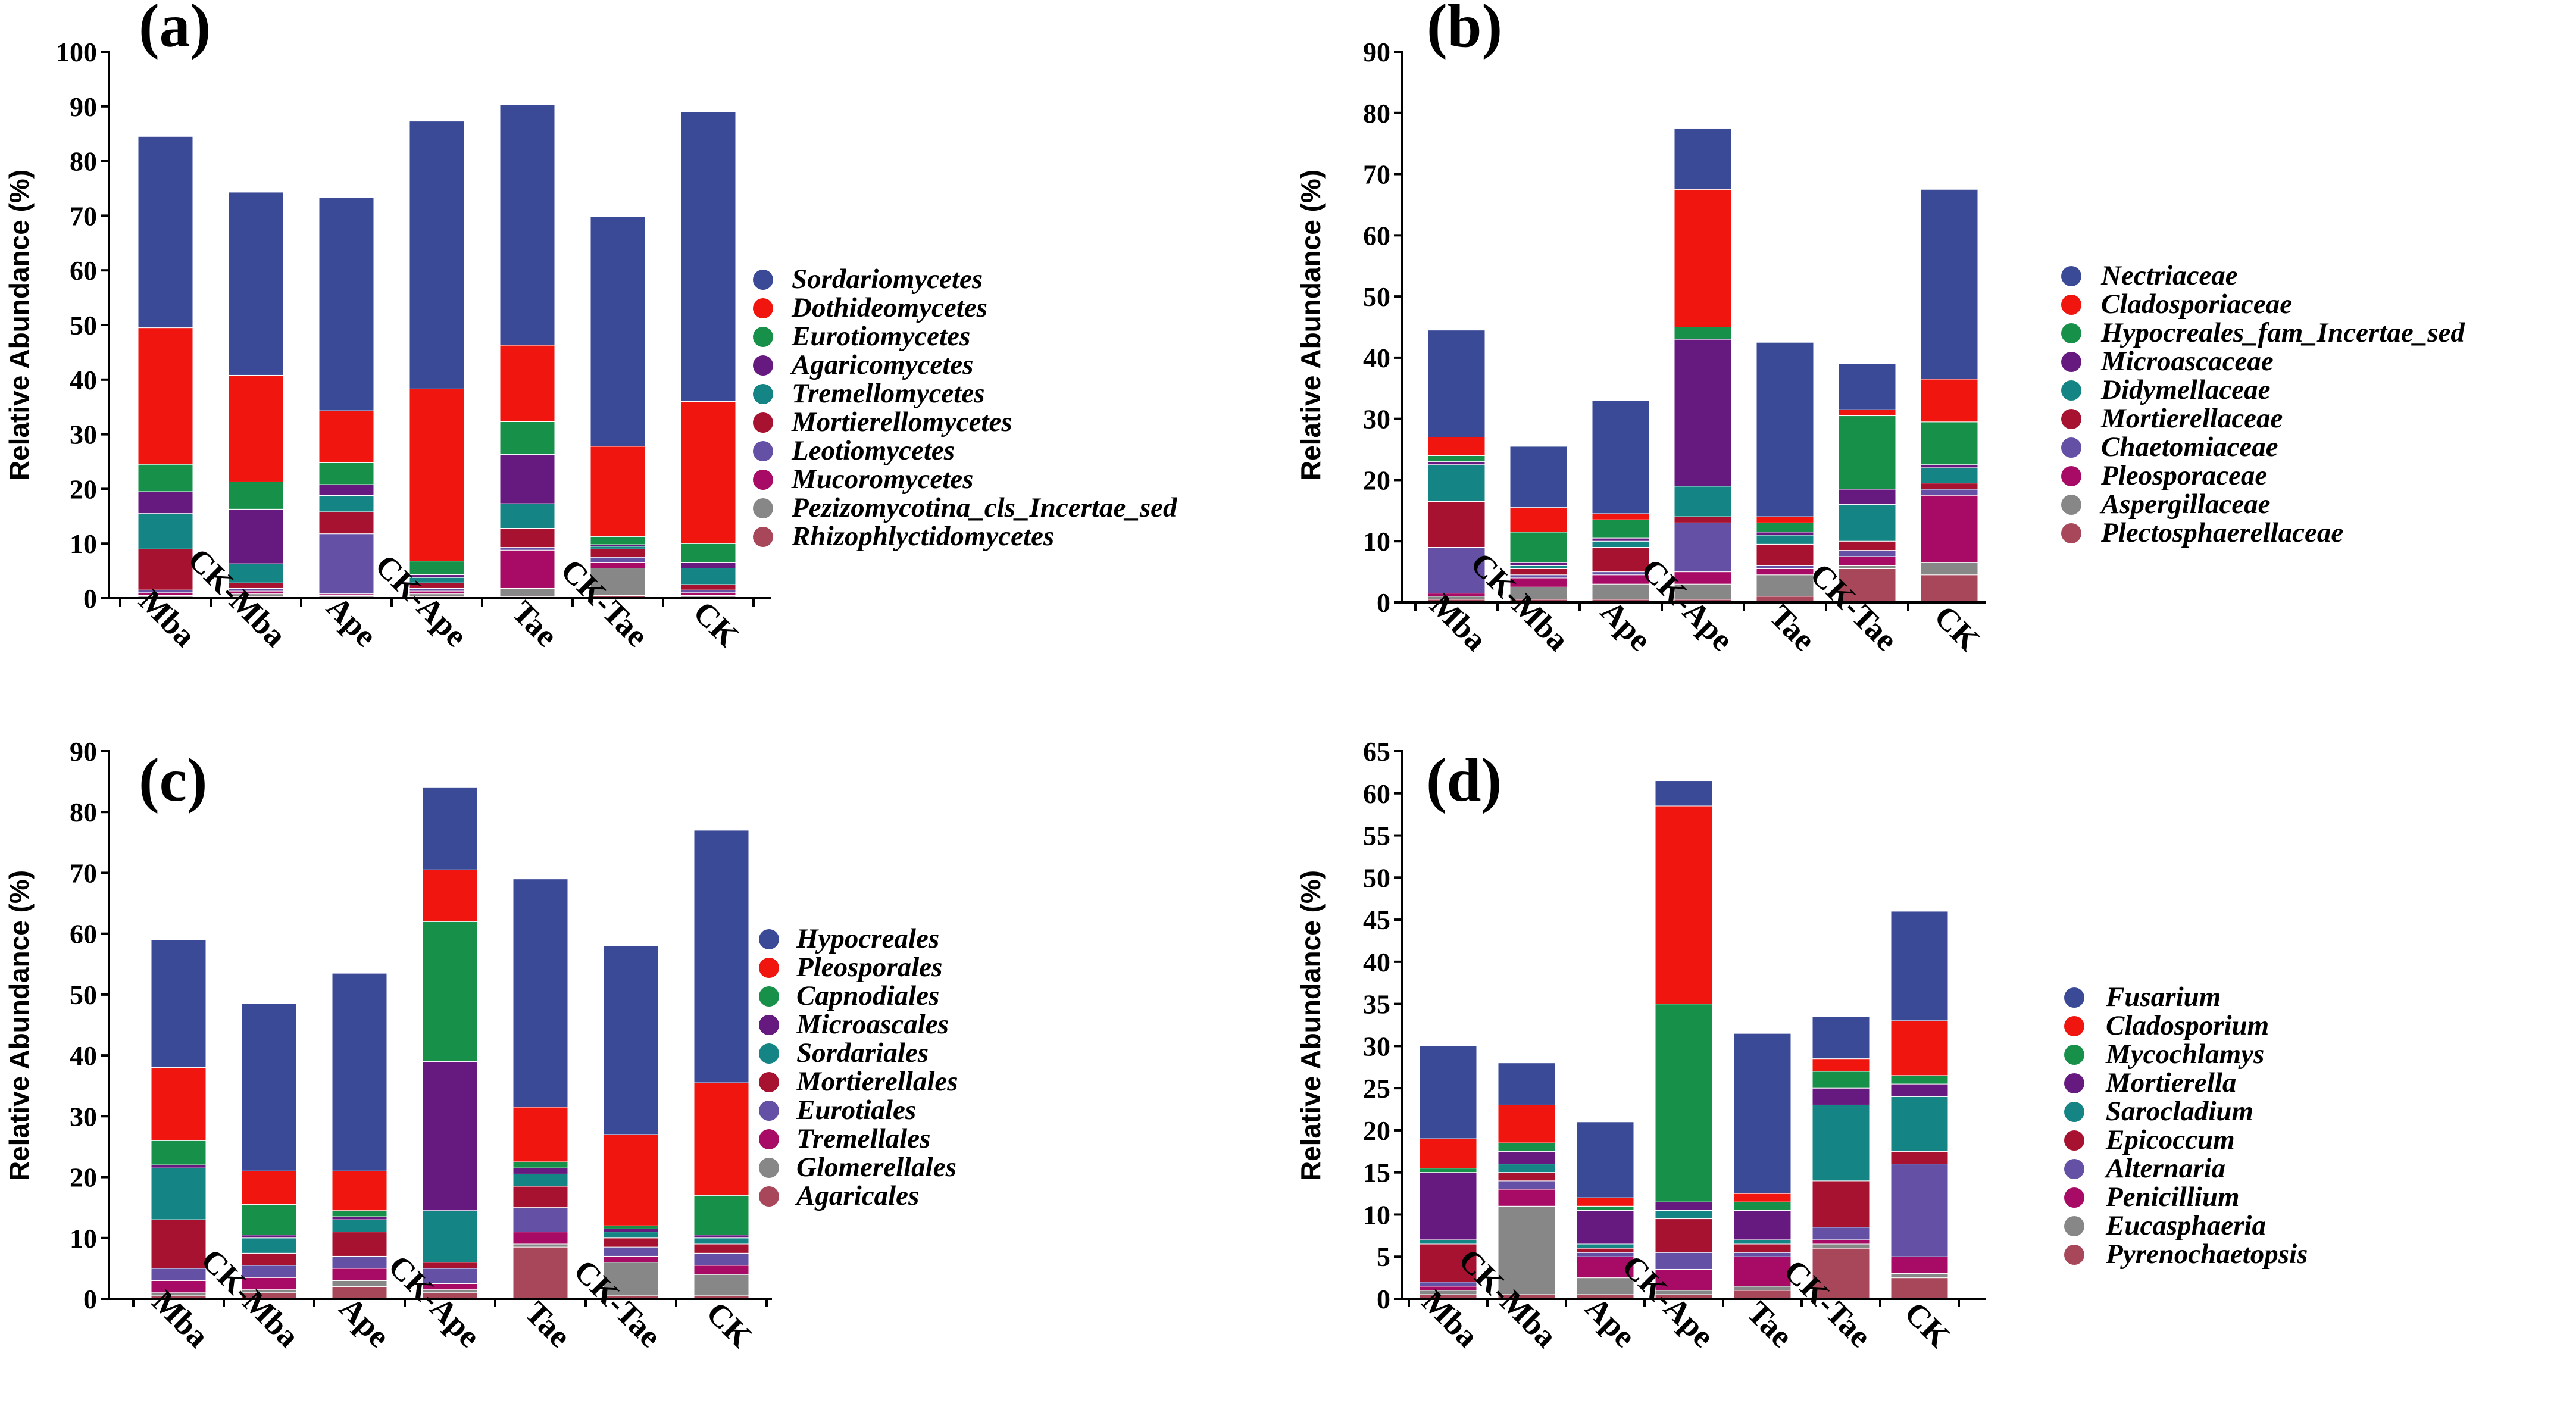  What do you see at coordinates (867, 995) in the screenshot?
I see `legend-label: Capnodiales` at bounding box center [867, 995].